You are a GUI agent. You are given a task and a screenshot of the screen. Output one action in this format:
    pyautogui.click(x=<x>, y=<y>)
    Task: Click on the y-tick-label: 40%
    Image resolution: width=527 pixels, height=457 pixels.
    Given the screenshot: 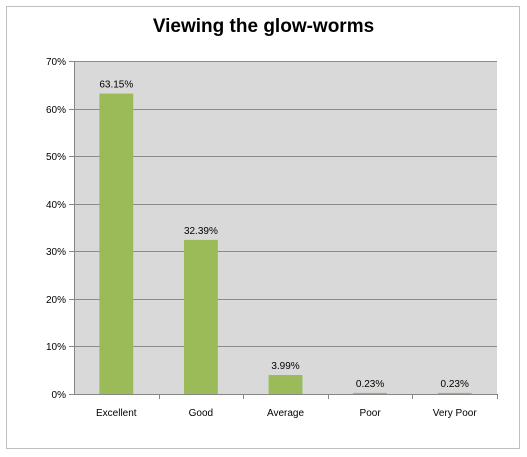 What is the action you would take?
    pyautogui.click(x=56, y=205)
    